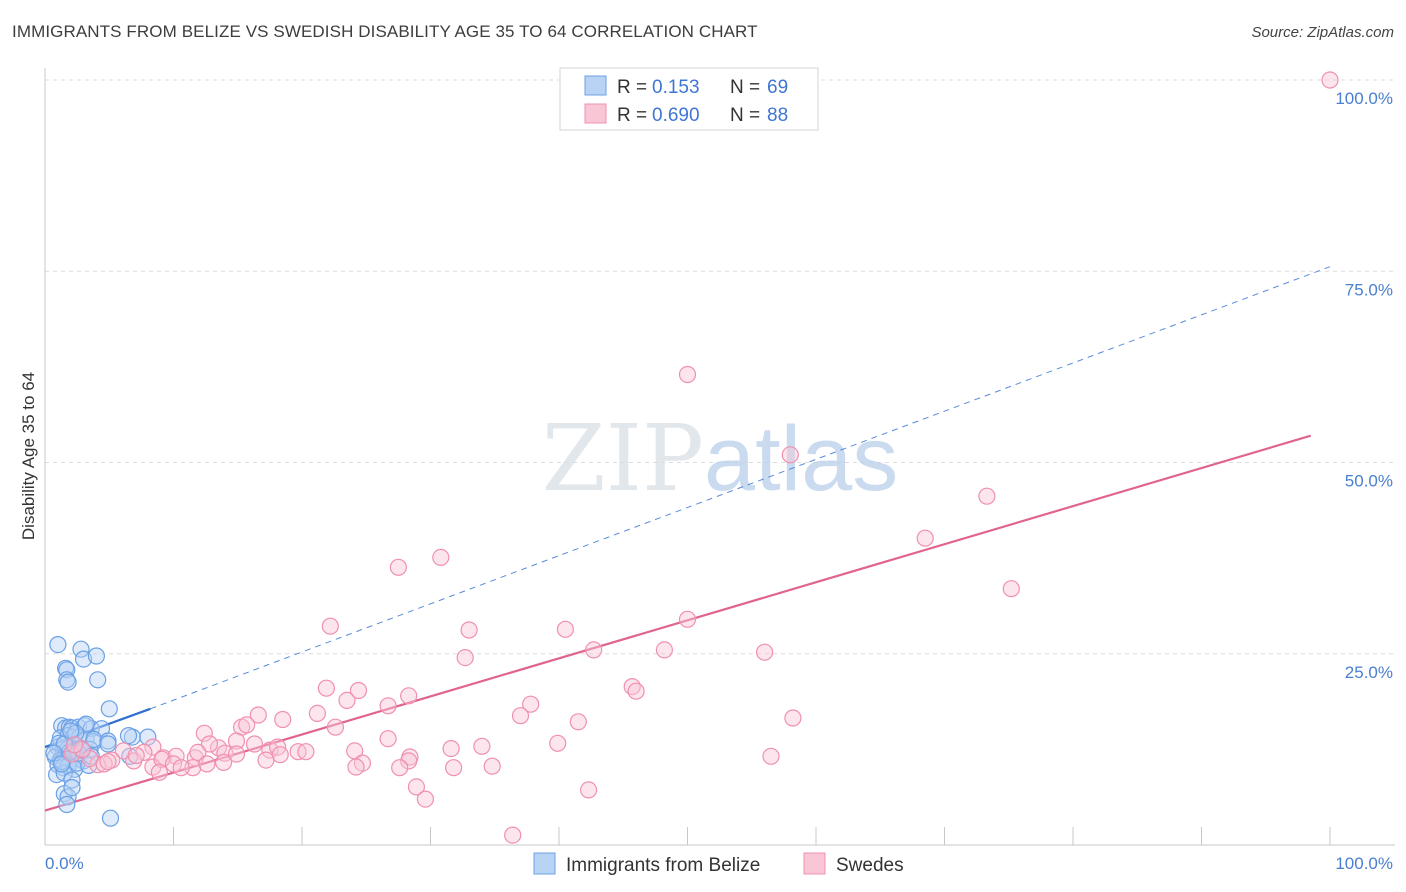  What do you see at coordinates (663, 865) in the screenshot?
I see `series-label-belize: Immigrants from Belize` at bounding box center [663, 865].